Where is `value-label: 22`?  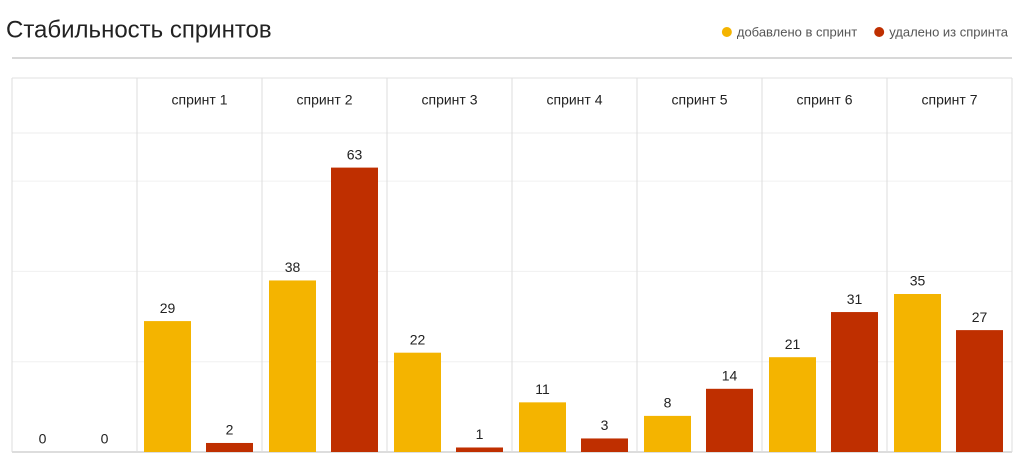 value-label: 22 is located at coordinates (418, 339).